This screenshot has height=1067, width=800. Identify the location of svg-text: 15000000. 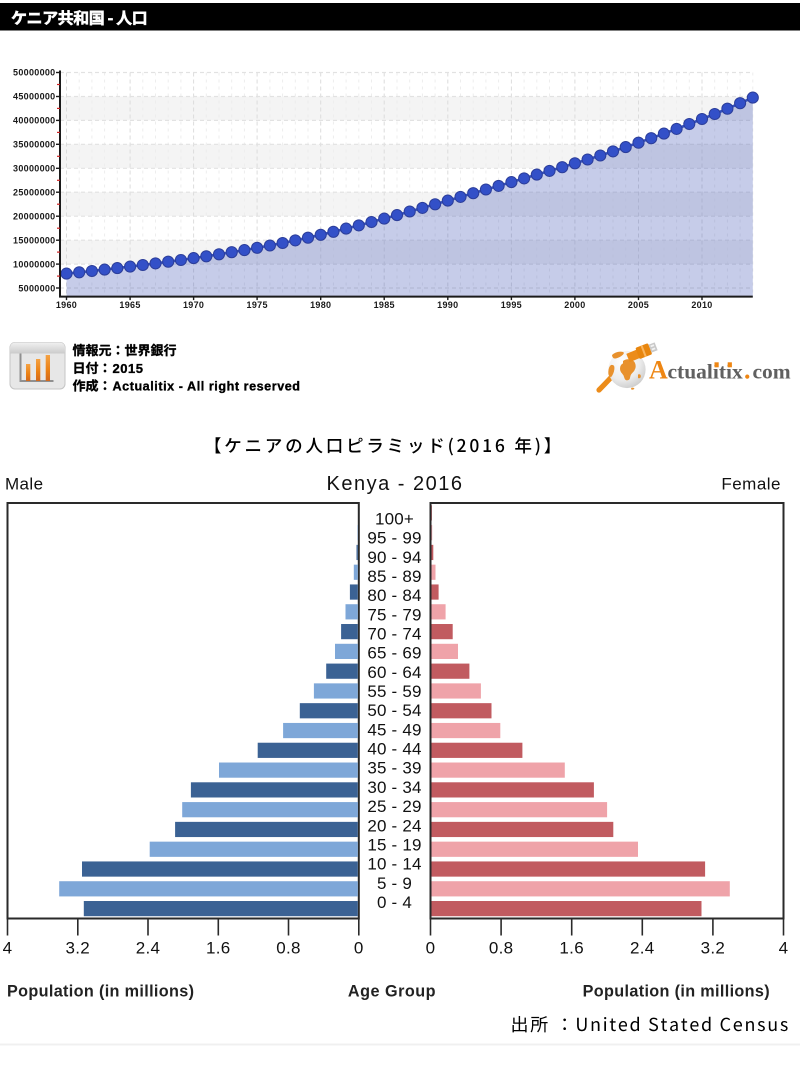
(34, 240).